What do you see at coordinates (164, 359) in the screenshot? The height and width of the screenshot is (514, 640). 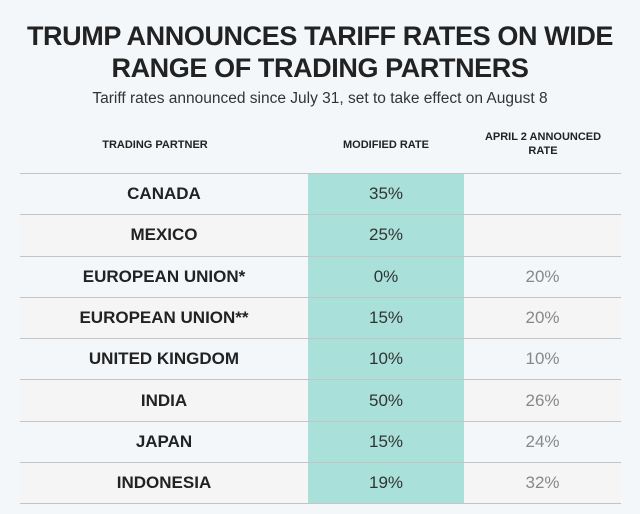 I see `partner-cell: UNITED KINGDOM` at bounding box center [164, 359].